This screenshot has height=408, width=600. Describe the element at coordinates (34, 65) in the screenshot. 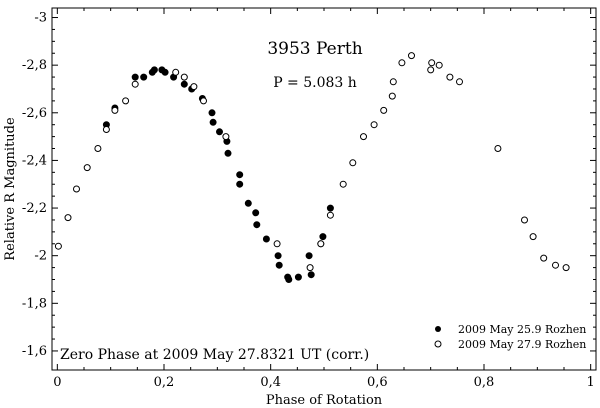

I see `y-tick-label: -2,8` at that location.